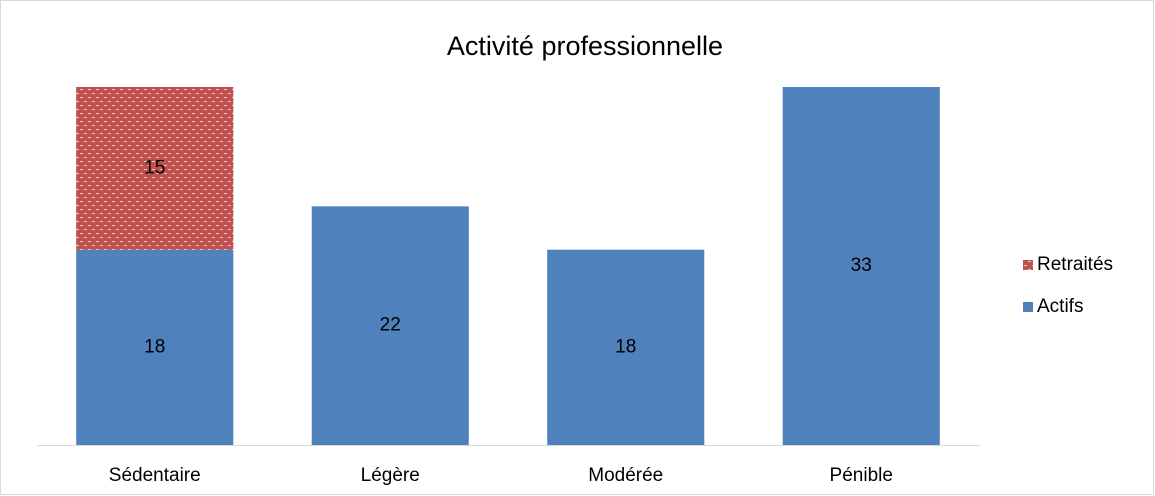  Describe the element at coordinates (585, 46) in the screenshot. I see `chart-title: Activité professionnelle` at that location.